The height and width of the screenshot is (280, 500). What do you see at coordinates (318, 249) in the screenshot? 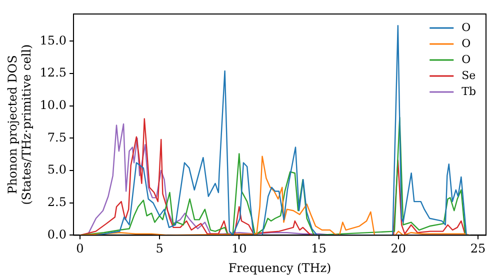
I see `x-tick-label: 15` at bounding box center [318, 249].